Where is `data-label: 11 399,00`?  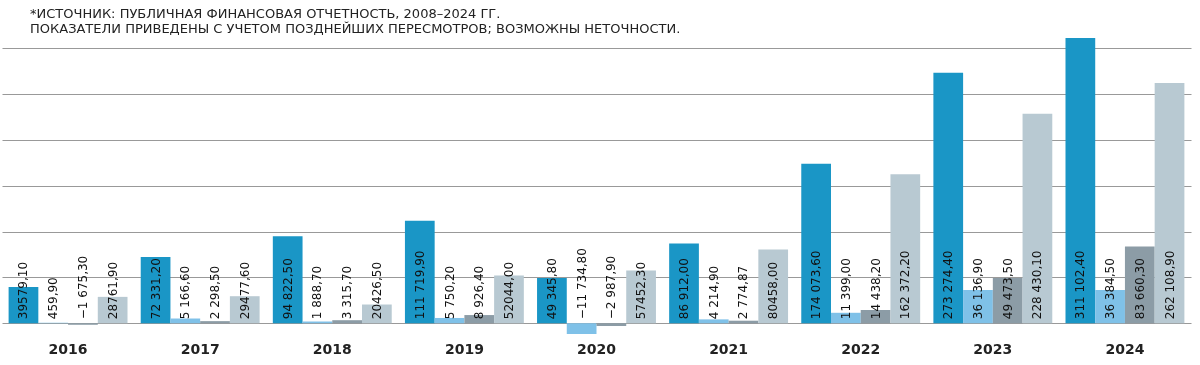 data-label: 11 399,00 is located at coordinates (845, 289).